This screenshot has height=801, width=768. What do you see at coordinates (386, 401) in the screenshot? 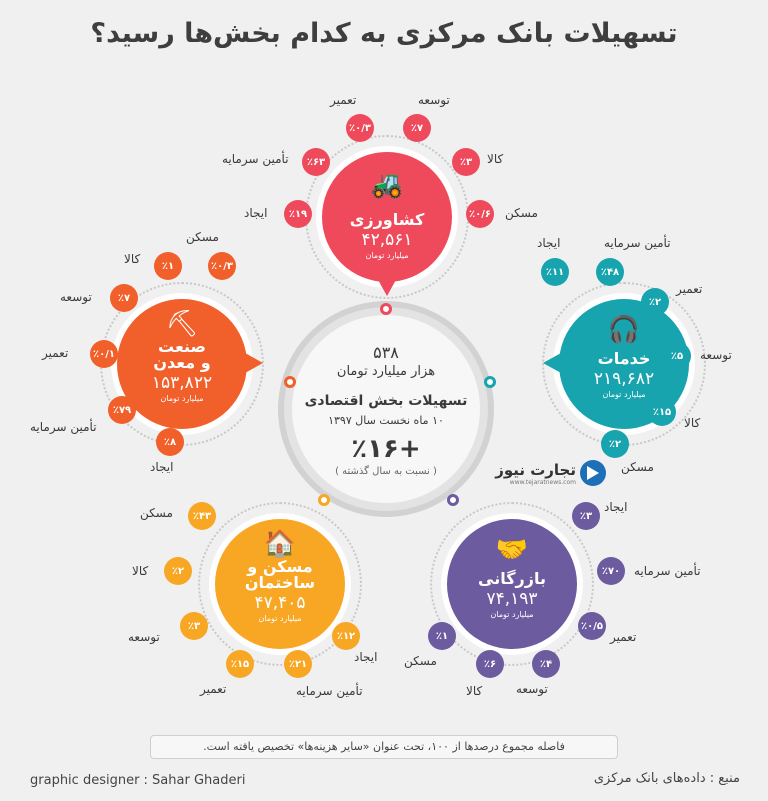
I see `hub-heading: تسهیلات بخش اقتصادی` at bounding box center [386, 401].